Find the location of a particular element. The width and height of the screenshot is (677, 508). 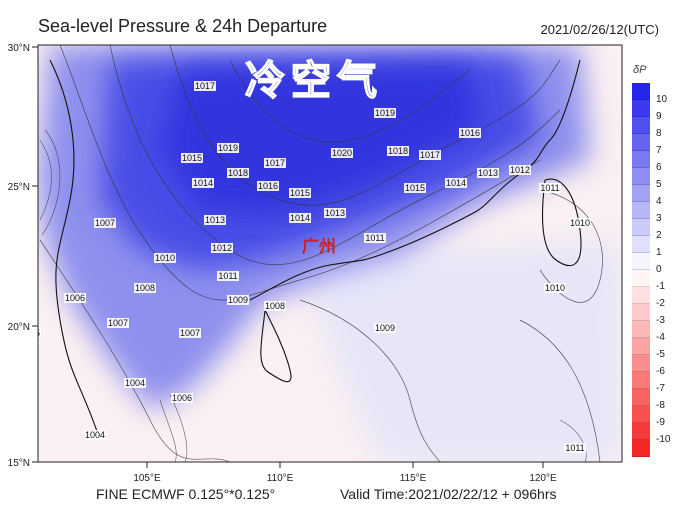

cold-air-annotation: 冷空气 is located at coordinates (313, 81).